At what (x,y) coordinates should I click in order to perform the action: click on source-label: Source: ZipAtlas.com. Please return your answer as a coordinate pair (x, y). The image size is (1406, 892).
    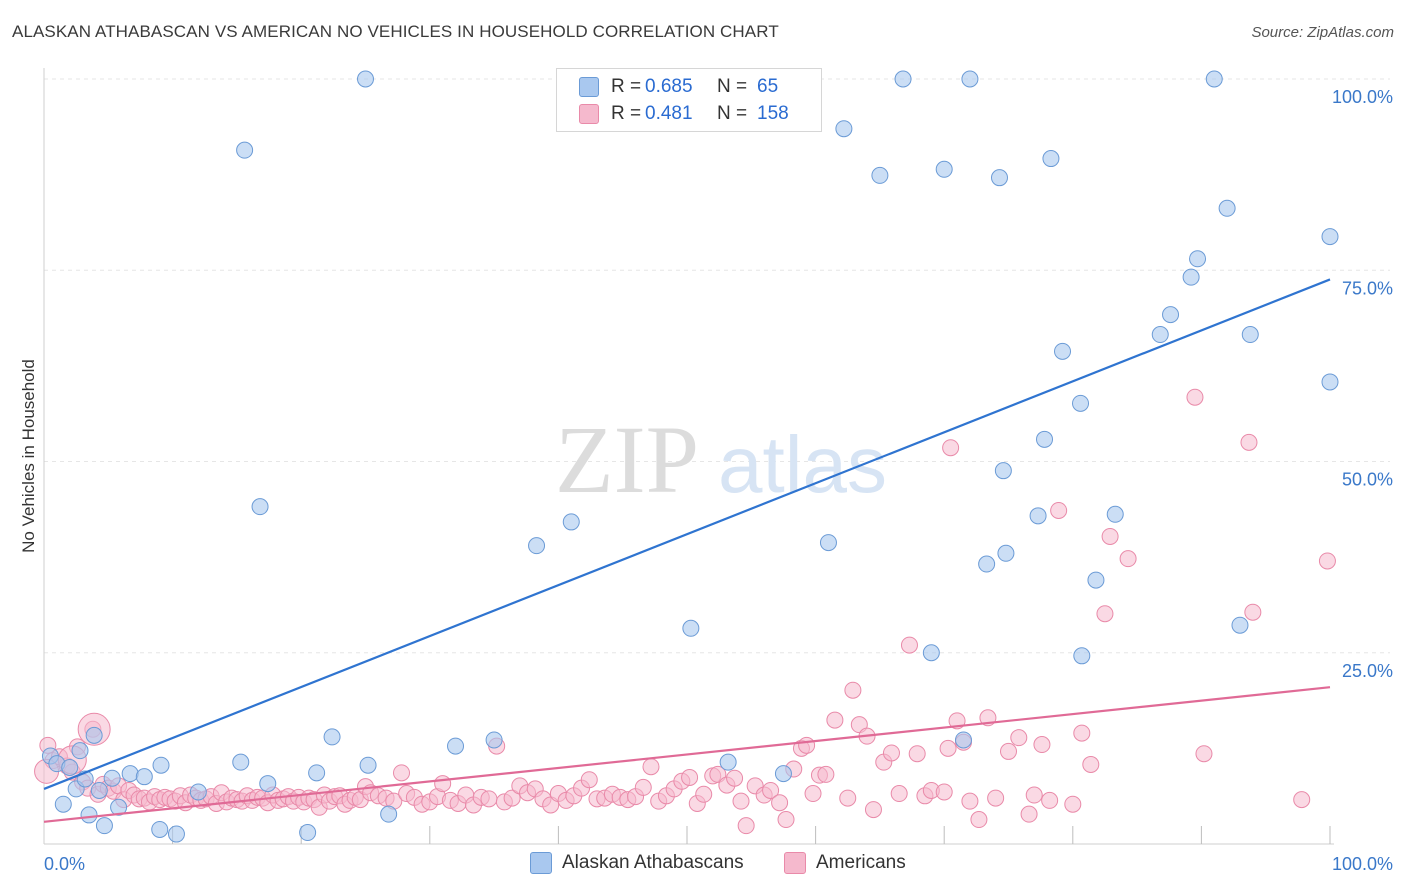
    Looking at the image, I should click on (1322, 32).